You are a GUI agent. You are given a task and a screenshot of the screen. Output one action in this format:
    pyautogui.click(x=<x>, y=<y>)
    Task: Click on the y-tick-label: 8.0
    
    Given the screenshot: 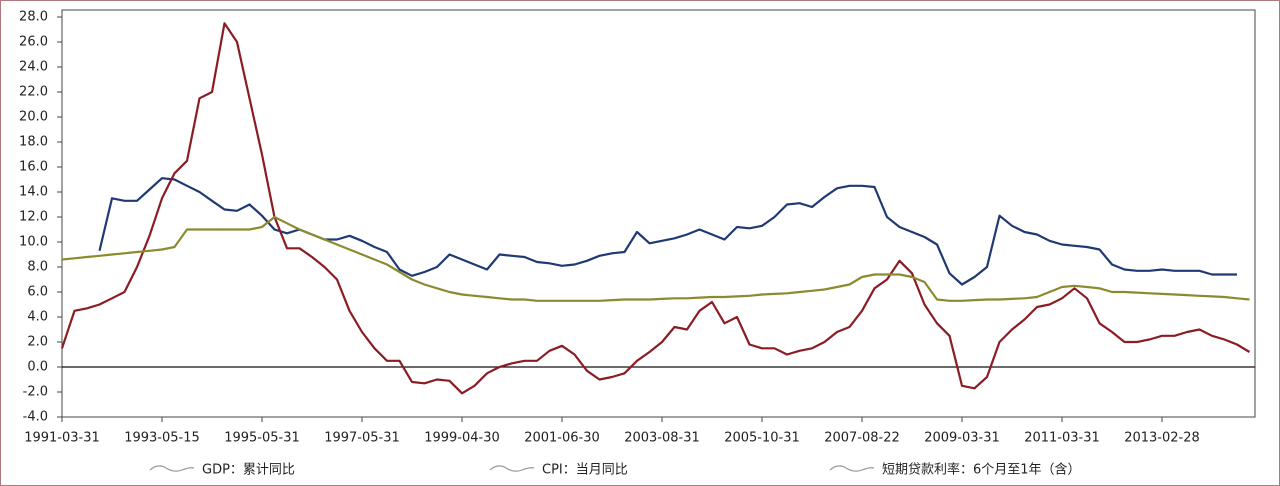 What is the action you would take?
    pyautogui.click(x=37, y=267)
    